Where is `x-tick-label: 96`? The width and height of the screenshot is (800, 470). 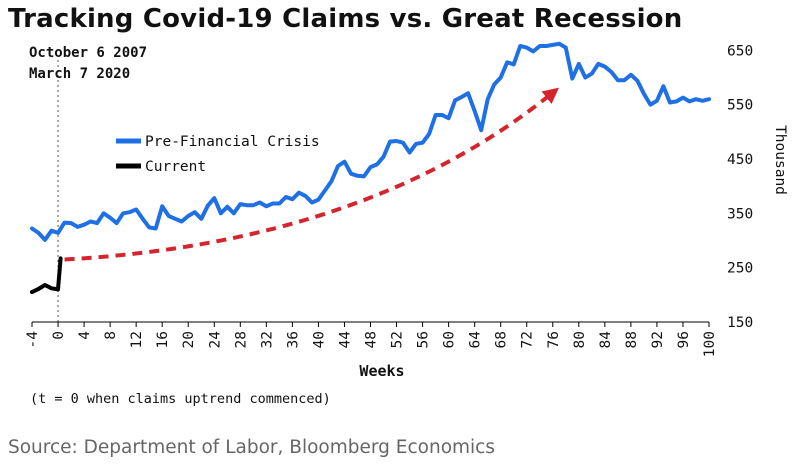
x-tick-label: 96 is located at coordinates (684, 339).